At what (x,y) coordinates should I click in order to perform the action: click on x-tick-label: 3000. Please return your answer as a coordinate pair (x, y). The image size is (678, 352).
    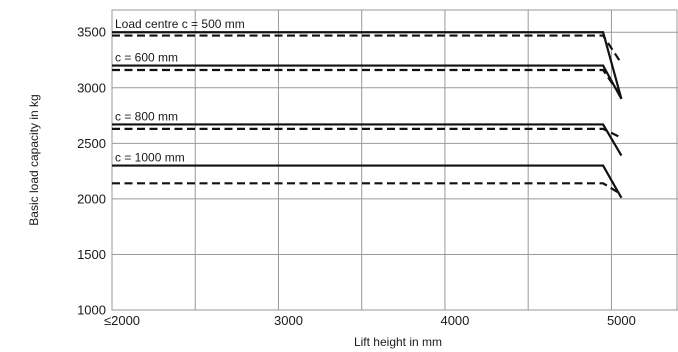
    Looking at the image, I should click on (288, 320).